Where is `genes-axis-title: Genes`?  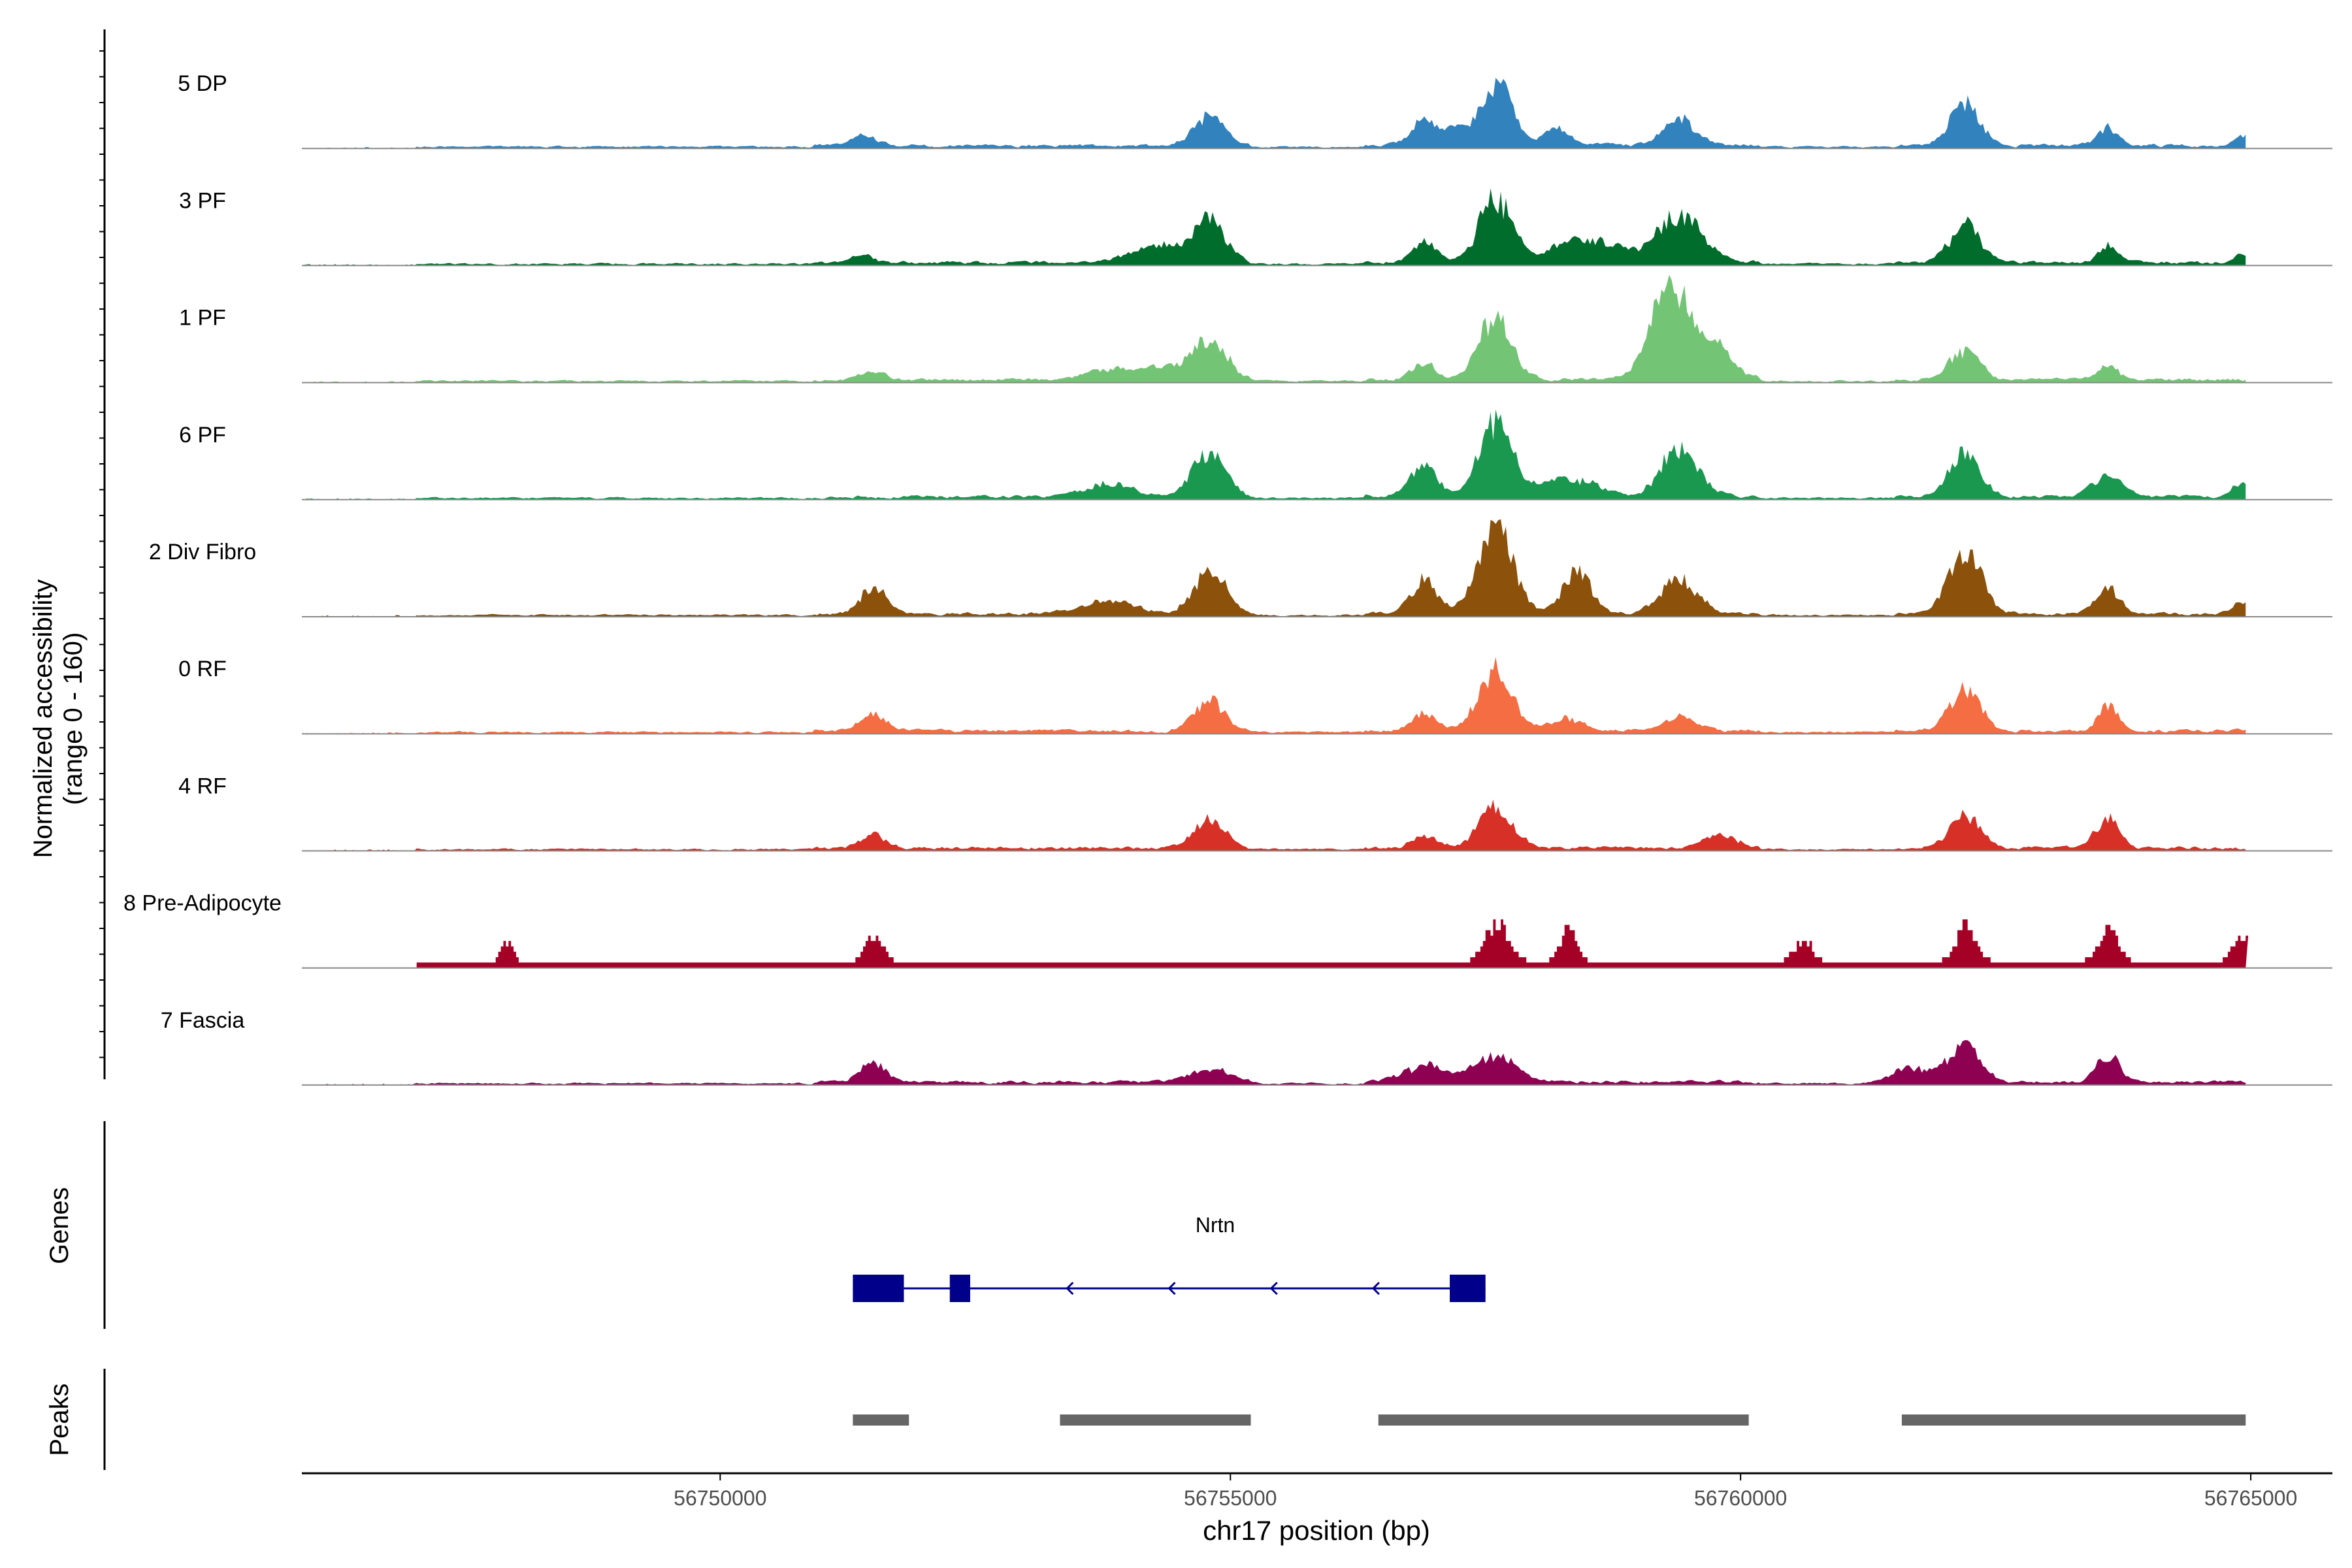 genes-axis-title: Genes is located at coordinates (59, 1225).